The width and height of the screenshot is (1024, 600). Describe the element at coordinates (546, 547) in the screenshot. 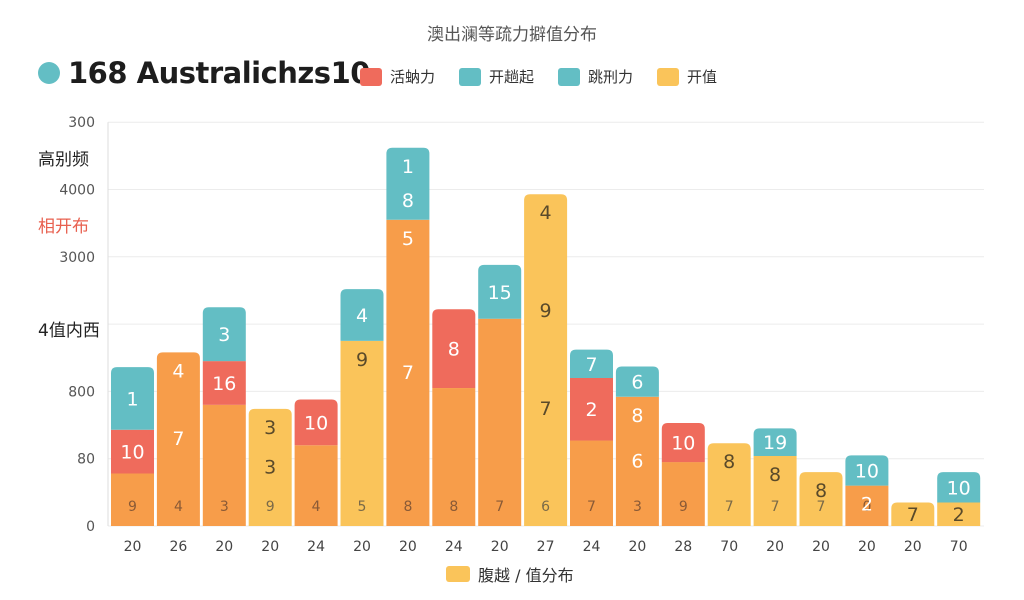

I see `x-tick-label: 27` at that location.